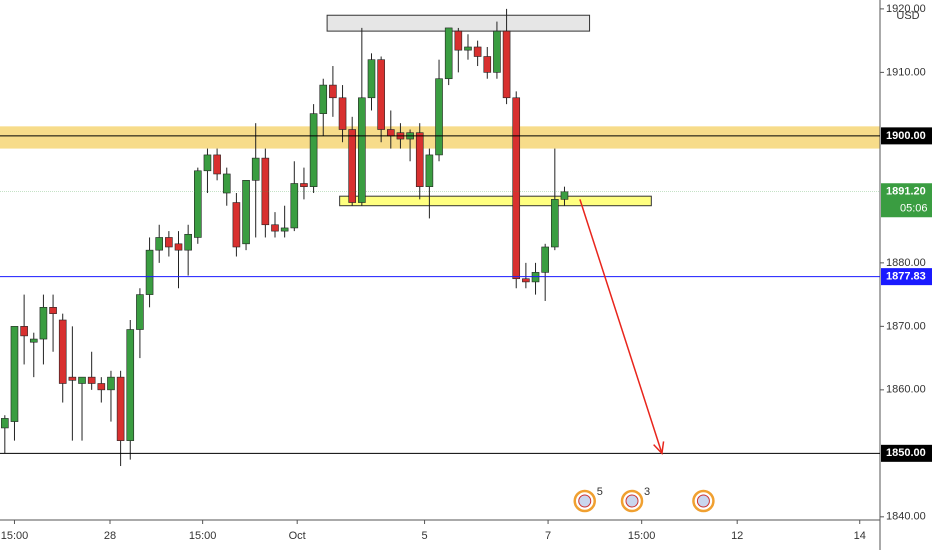 This screenshot has width=932, height=550. Describe the element at coordinates (110, 536) in the screenshot. I see `x-tick-label: 28` at that location.